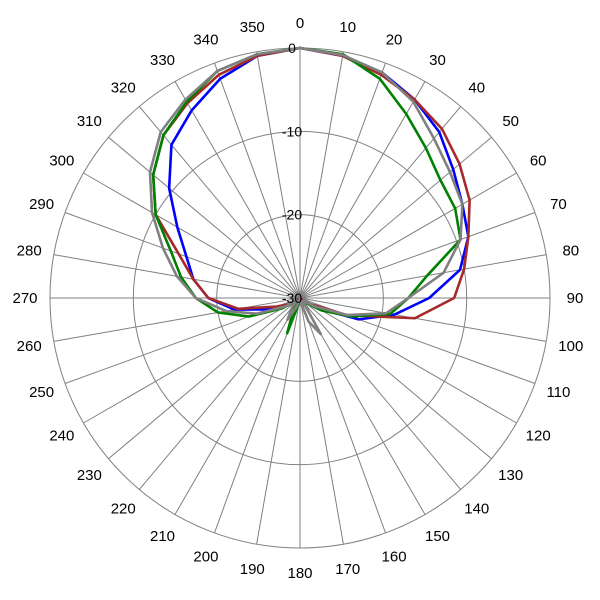 This screenshot has width=600, height=600. Describe the element at coordinates (41, 204) in the screenshot. I see `angle-tick-label-290: 290` at that location.